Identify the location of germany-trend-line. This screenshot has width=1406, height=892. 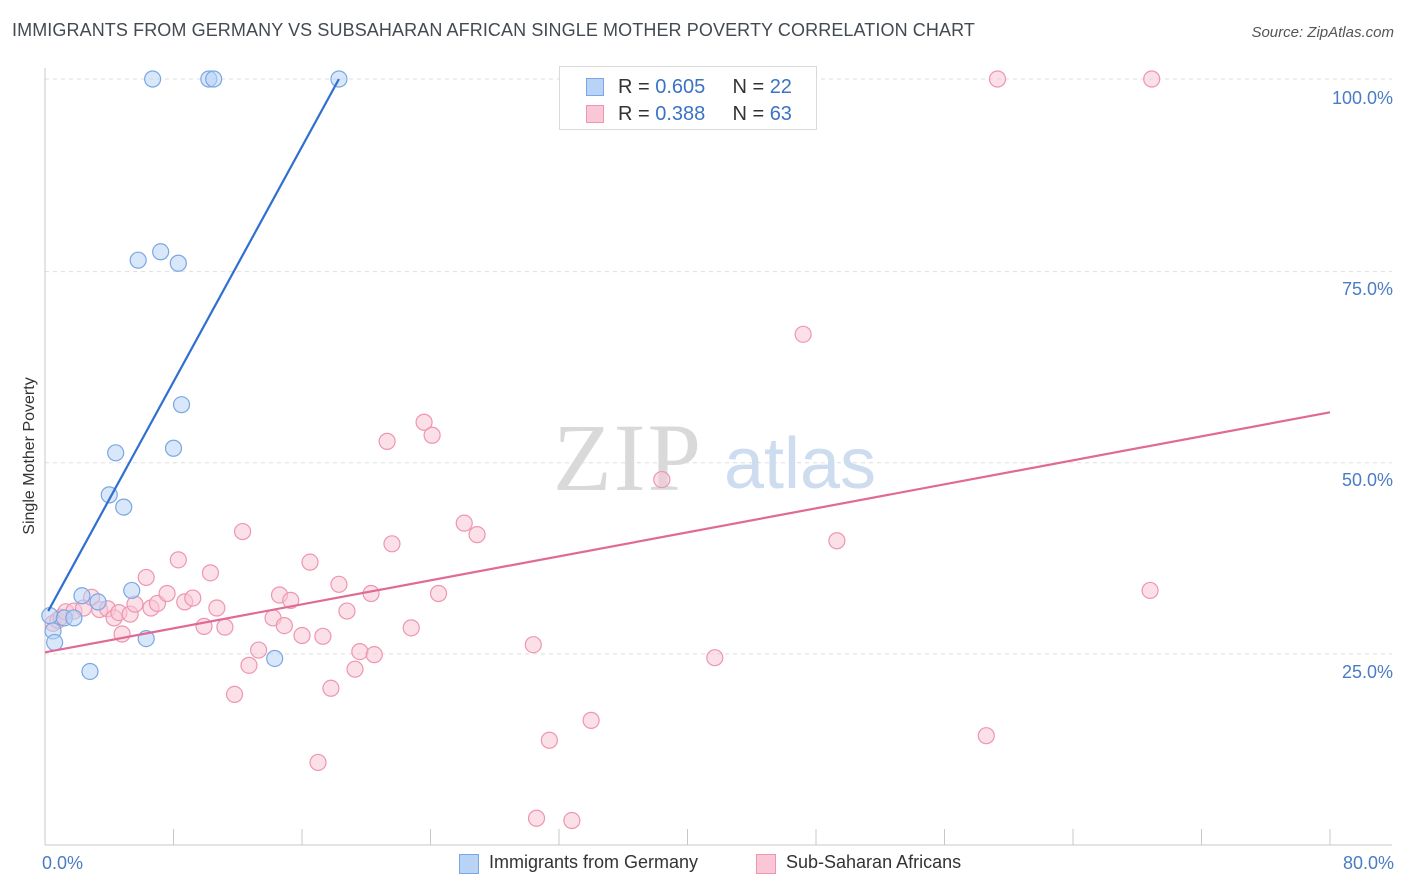
(193, 345).